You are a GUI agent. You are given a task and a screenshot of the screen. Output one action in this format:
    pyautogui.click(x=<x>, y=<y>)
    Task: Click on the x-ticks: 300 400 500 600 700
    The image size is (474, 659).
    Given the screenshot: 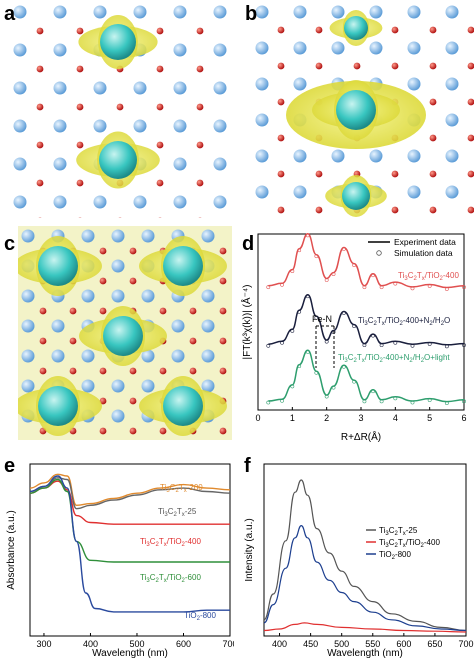 What is the action you would take?
    pyautogui.click(x=135, y=641)
    